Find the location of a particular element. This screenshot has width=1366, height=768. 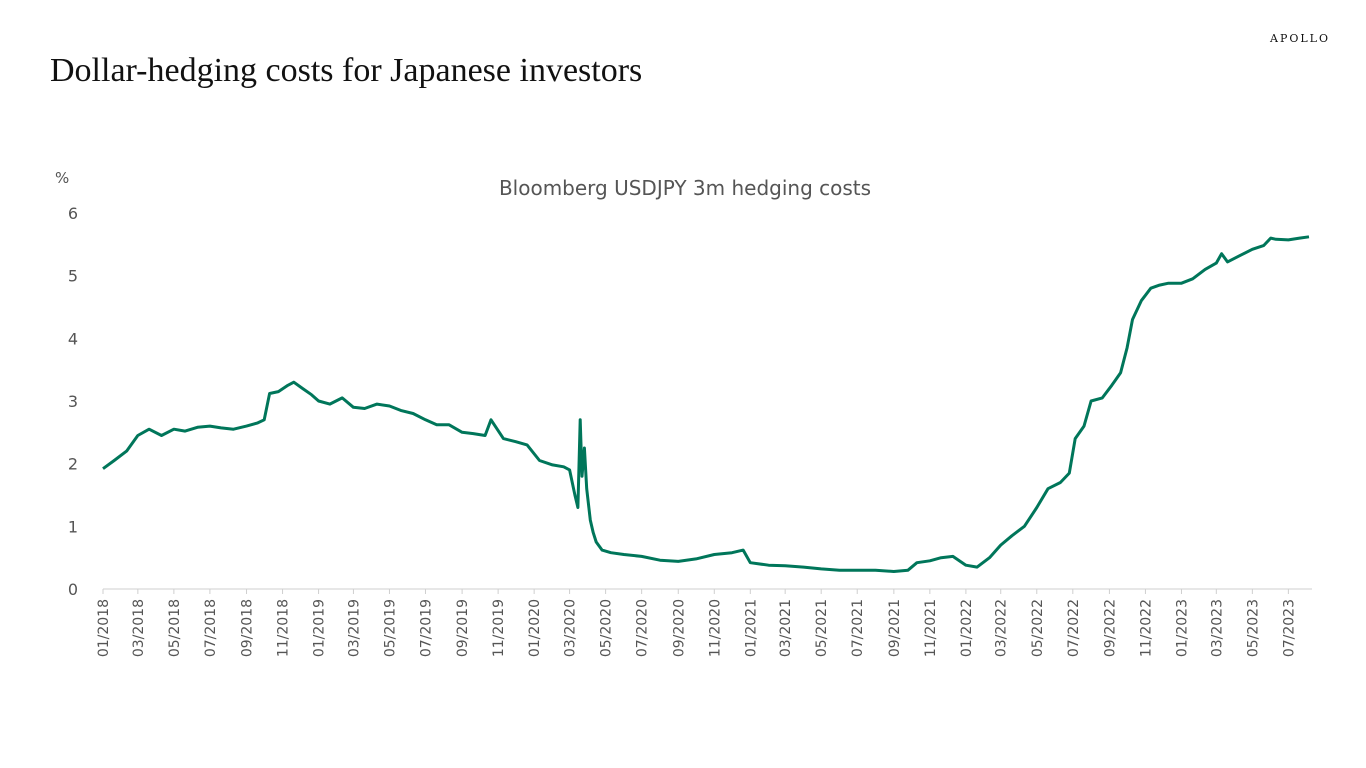

x-tick-label: 03/2023 is located at coordinates (1217, 628).